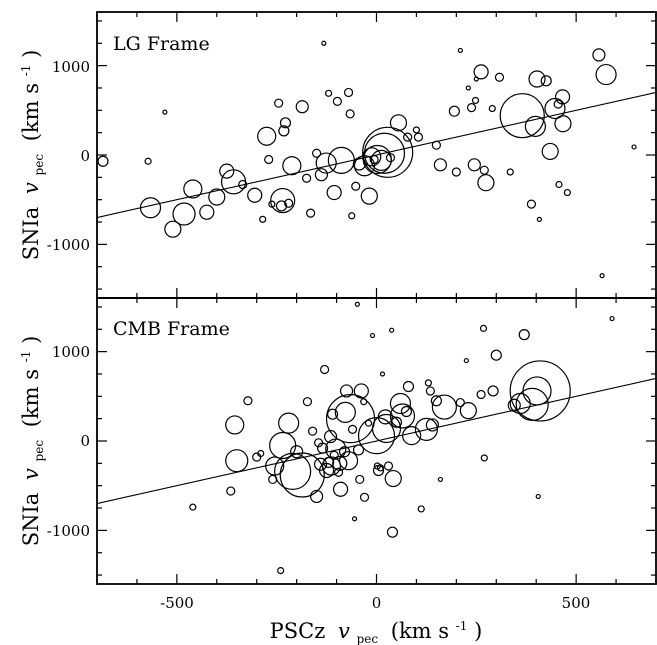  I want to click on panel-label-lg-frame: LG Frame, so click(161, 44).